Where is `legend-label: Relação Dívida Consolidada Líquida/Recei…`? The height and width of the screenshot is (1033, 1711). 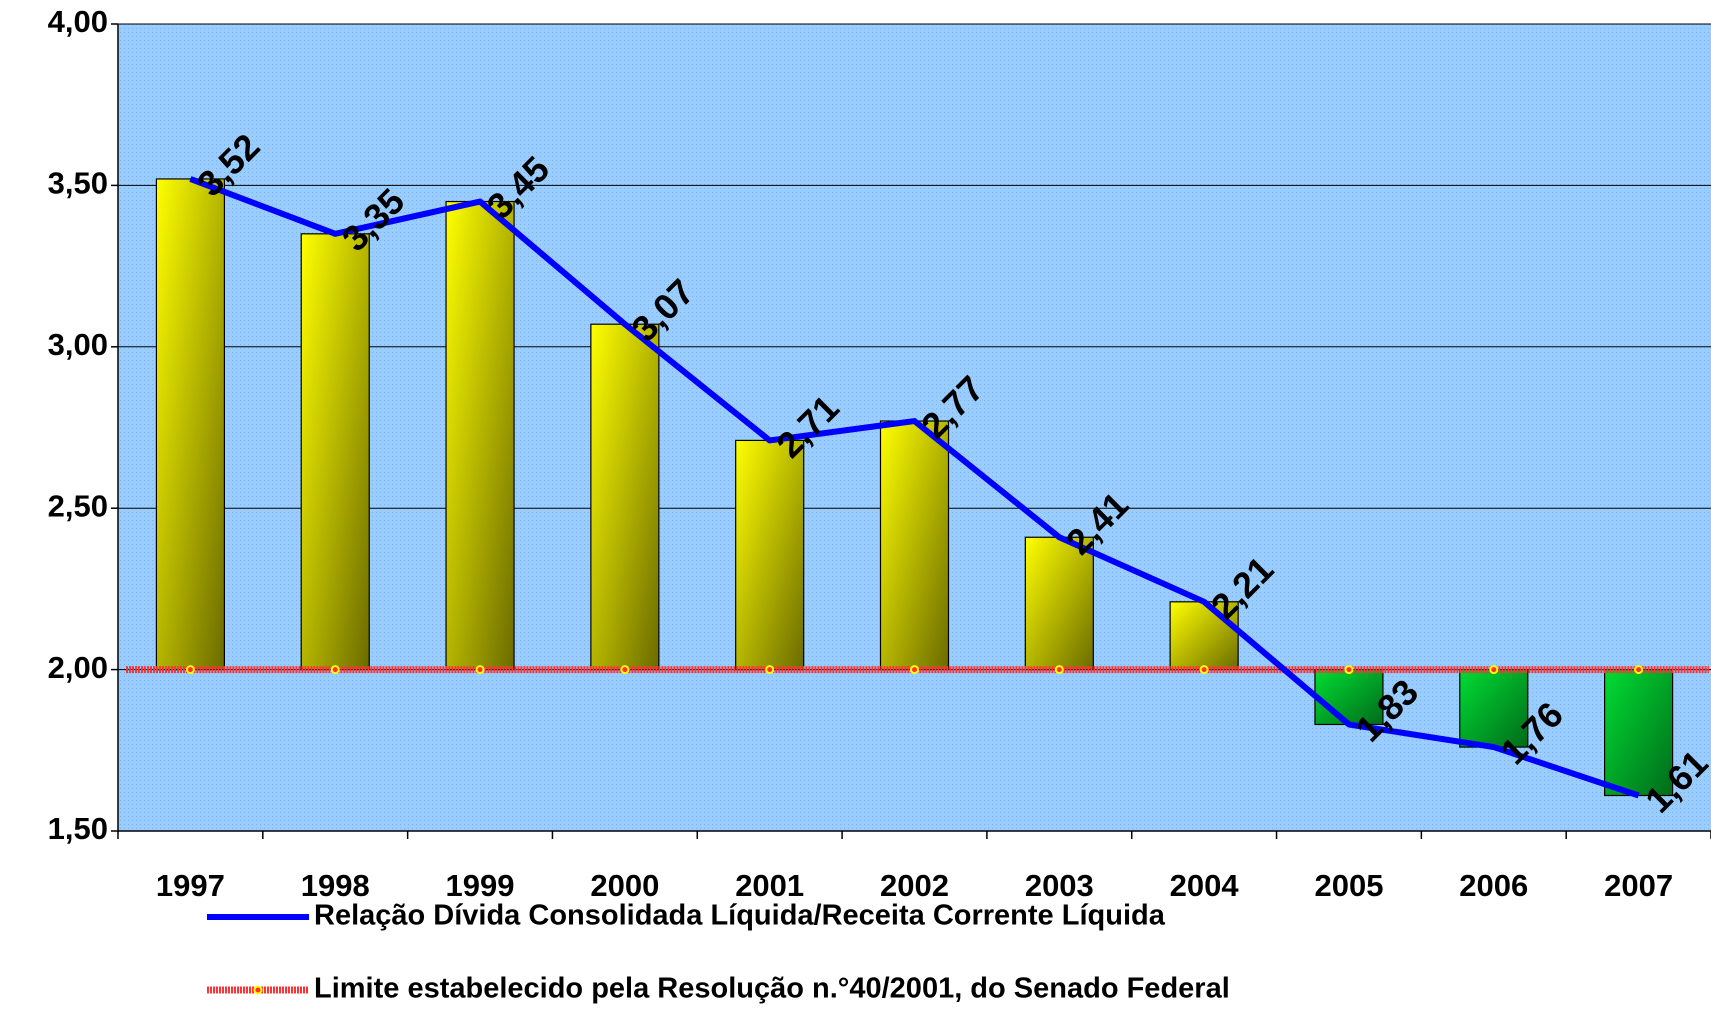
legend-label: Relação Dívida Consolidada Líquida/Recei… is located at coordinates (740, 916).